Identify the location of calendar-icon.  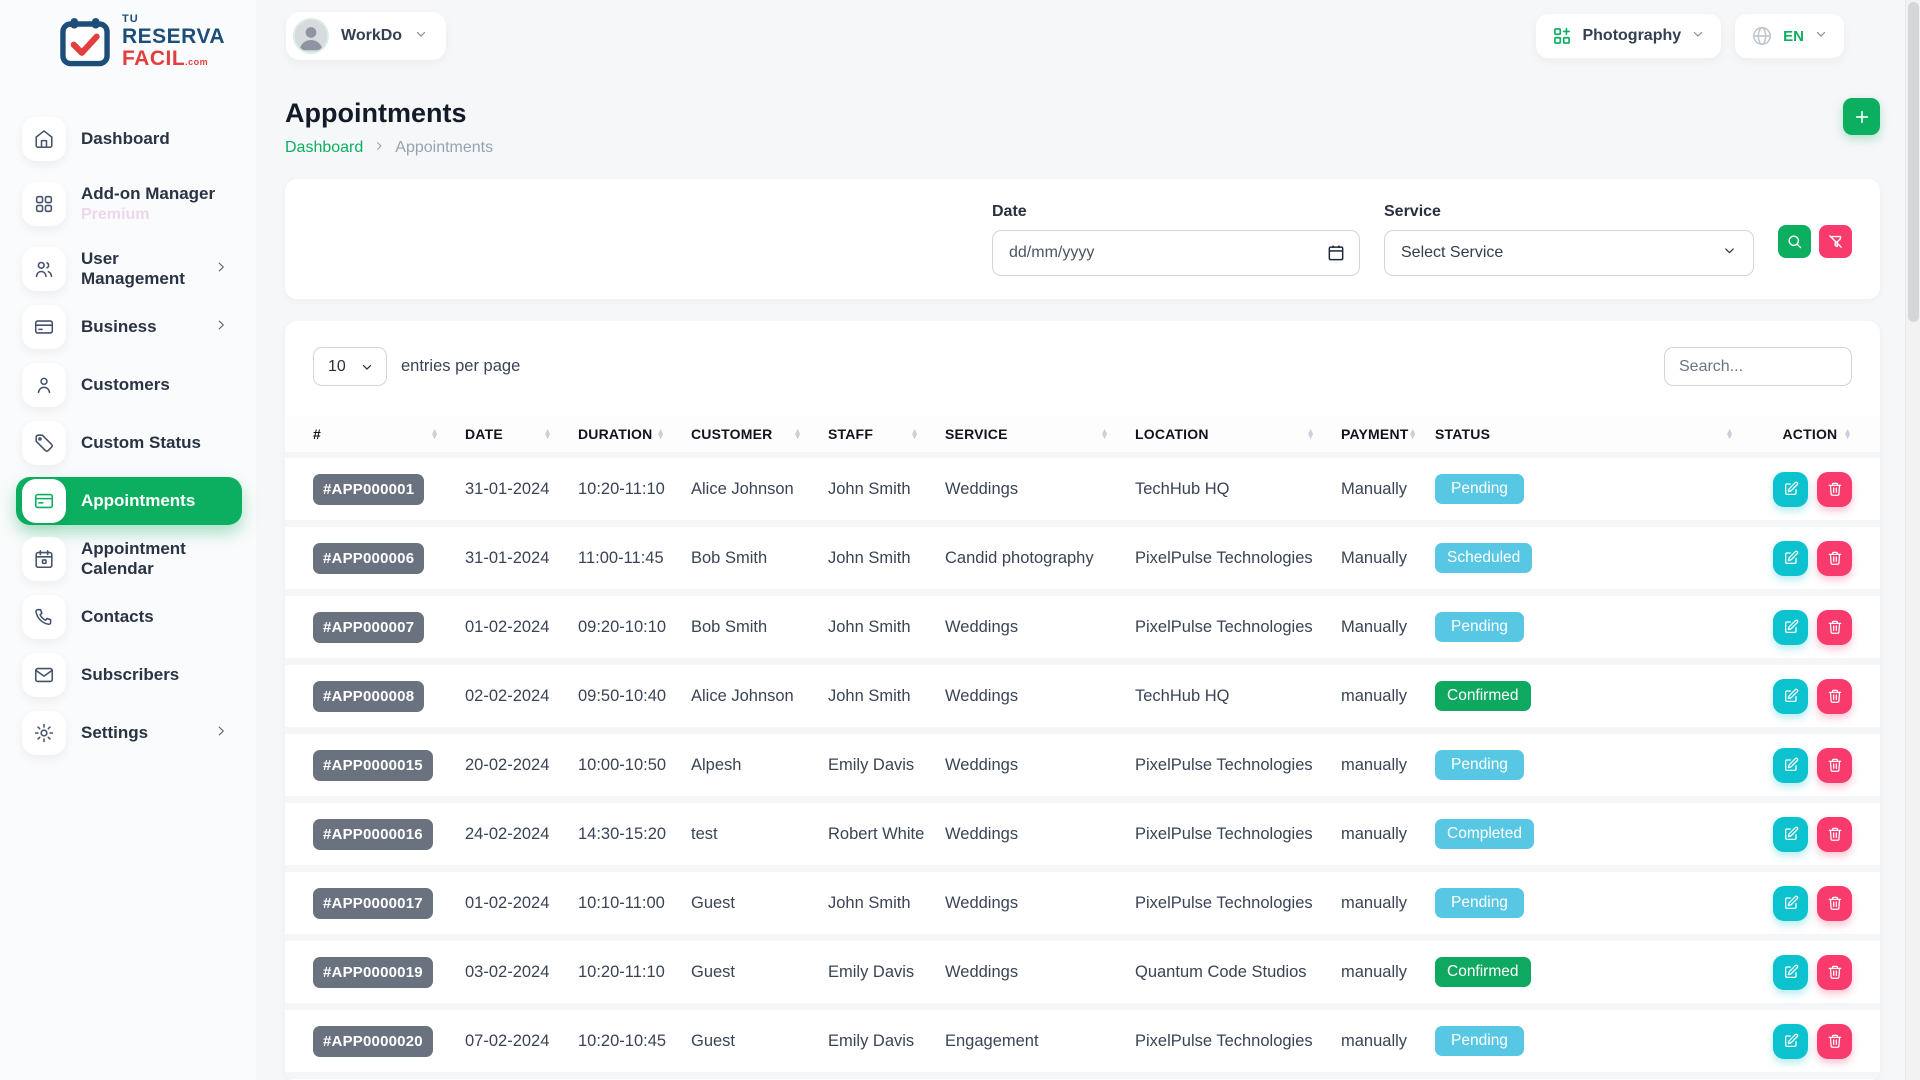
(1336, 253).